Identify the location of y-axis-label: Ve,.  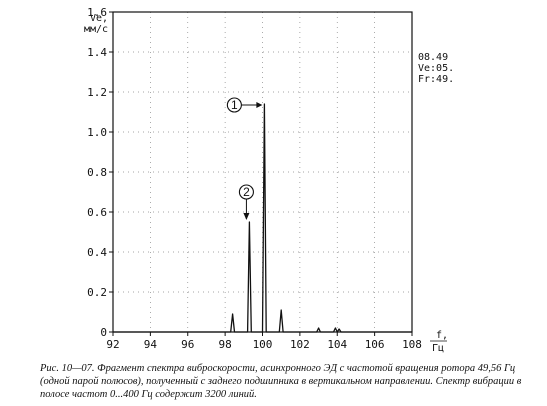
(99, 18).